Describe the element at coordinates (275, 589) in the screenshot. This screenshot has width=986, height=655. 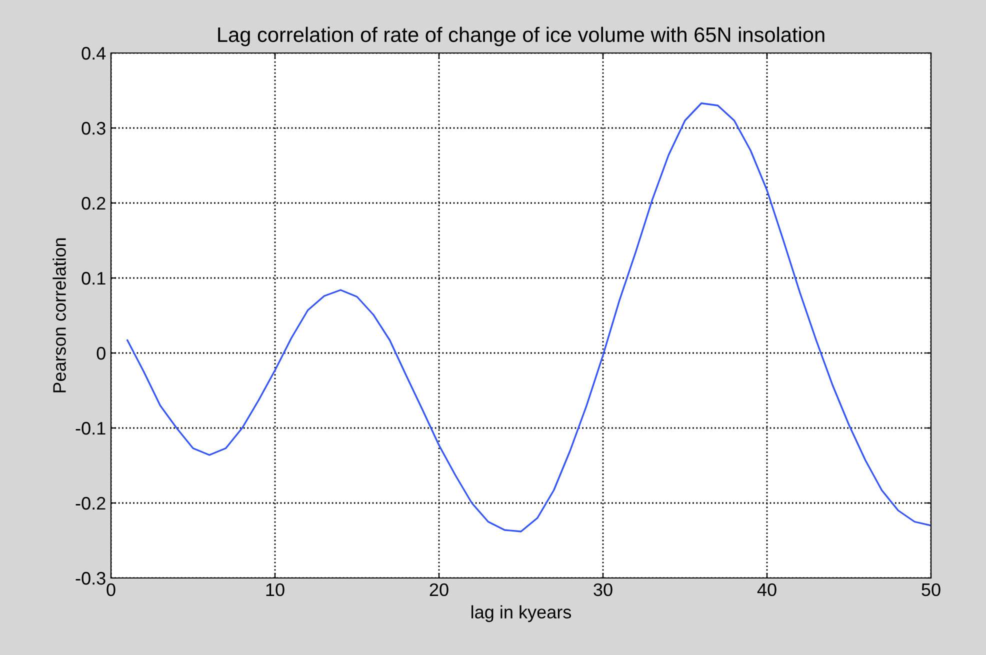
I see `x-tick-label: 10` at that location.